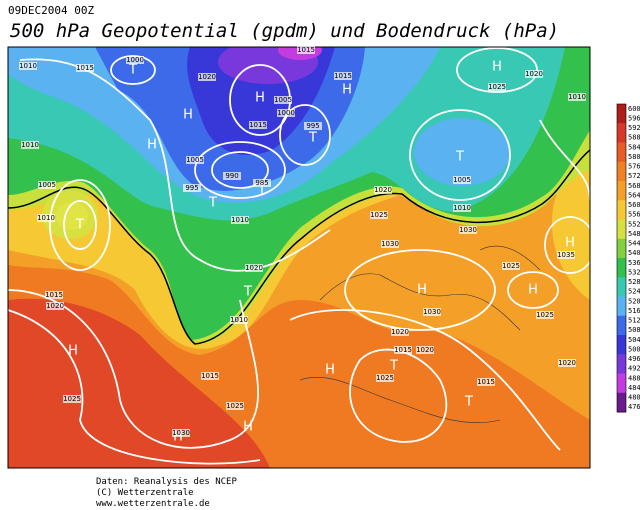 Image resolution: width=640 pixels, height=510 pixels. I want to click on isobar-label: 995, so click(191, 188).